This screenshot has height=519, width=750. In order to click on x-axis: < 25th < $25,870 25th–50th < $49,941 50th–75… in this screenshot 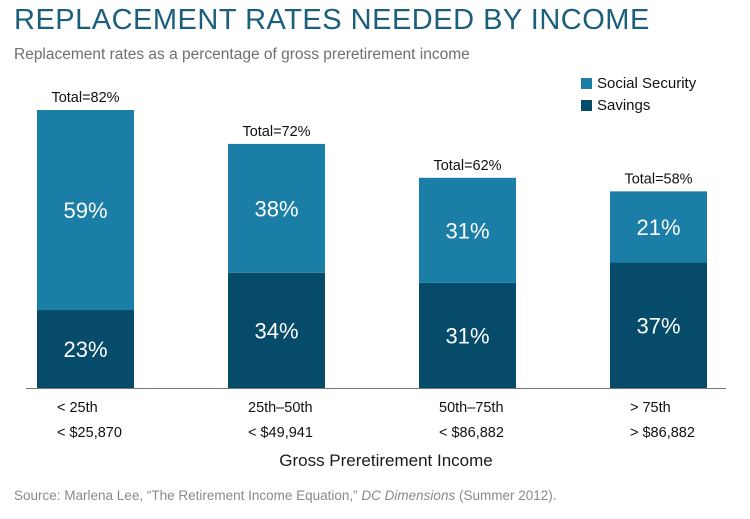, I will do `click(376, 414)`.